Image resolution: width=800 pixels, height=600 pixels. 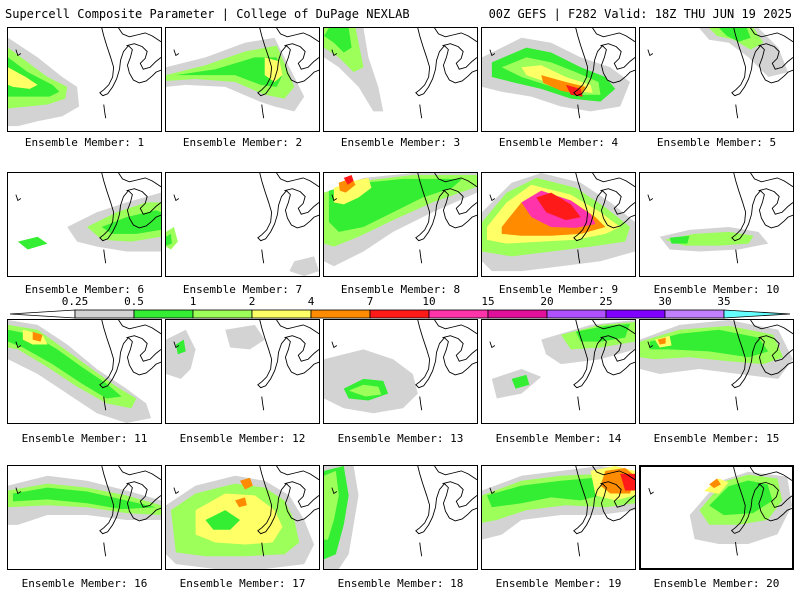 What do you see at coordinates (242, 142) in the screenshot?
I see `ensemble-member-label: Ensemble Member: 2` at bounding box center [242, 142].